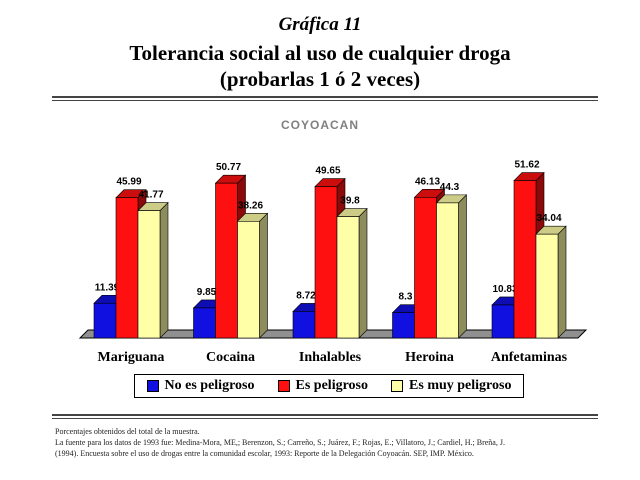  Describe the element at coordinates (327, 171) in the screenshot. I see `data-label: 49.65` at that location.